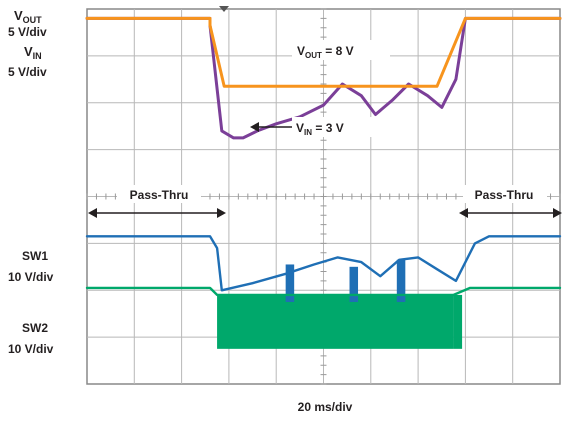 The image size is (566, 424). What do you see at coordinates (28, 16) in the screenshot?
I see `vout-channel-label: VOUT` at bounding box center [28, 16].